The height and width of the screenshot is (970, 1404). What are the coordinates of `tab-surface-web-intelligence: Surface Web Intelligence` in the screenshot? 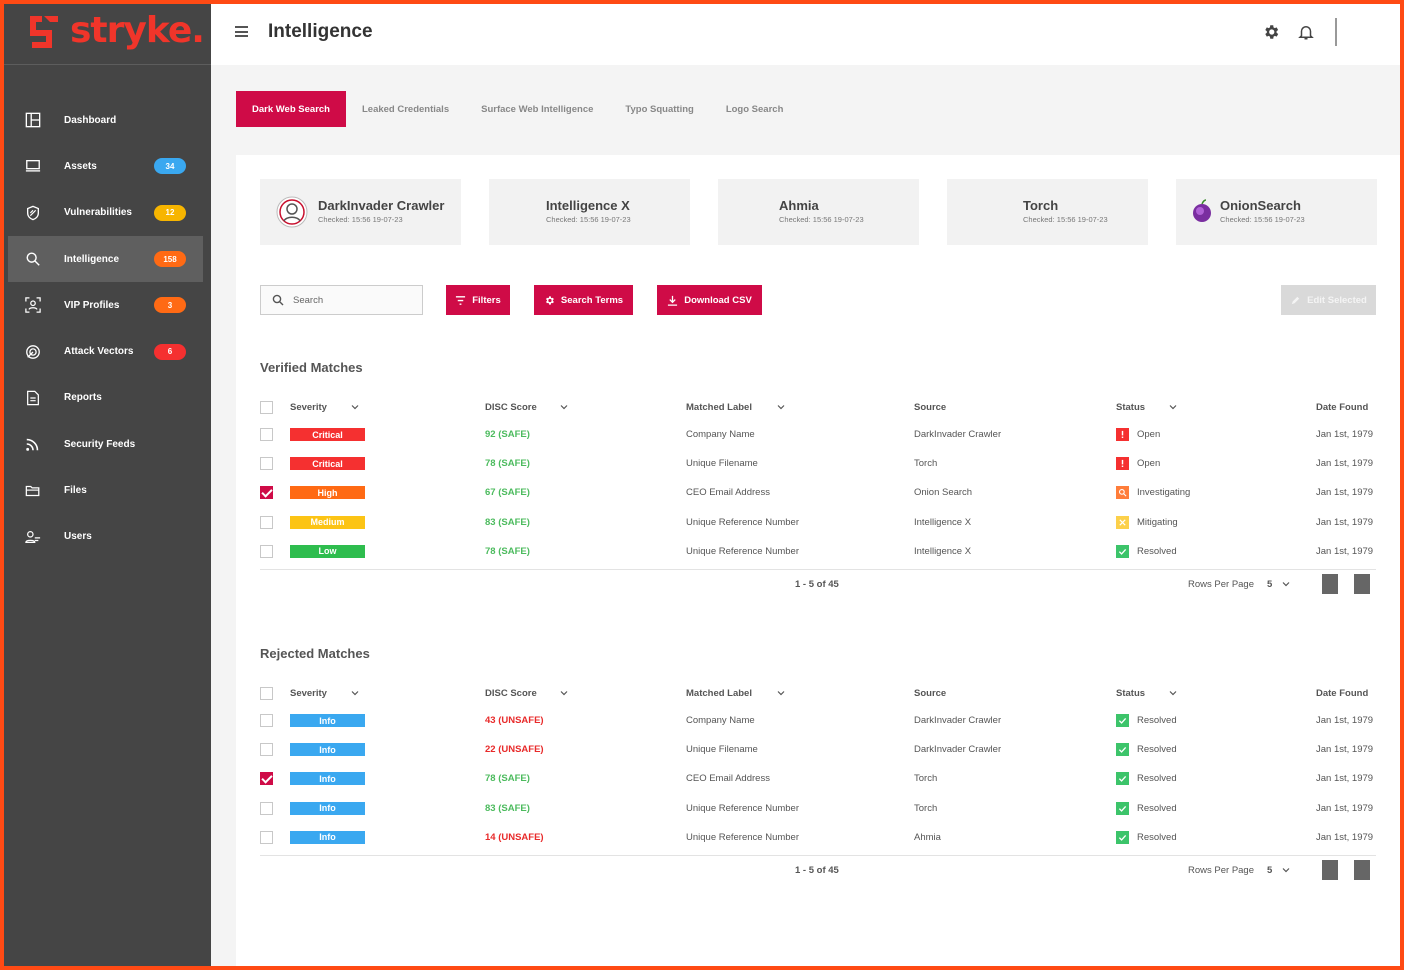 It's located at (537, 109).